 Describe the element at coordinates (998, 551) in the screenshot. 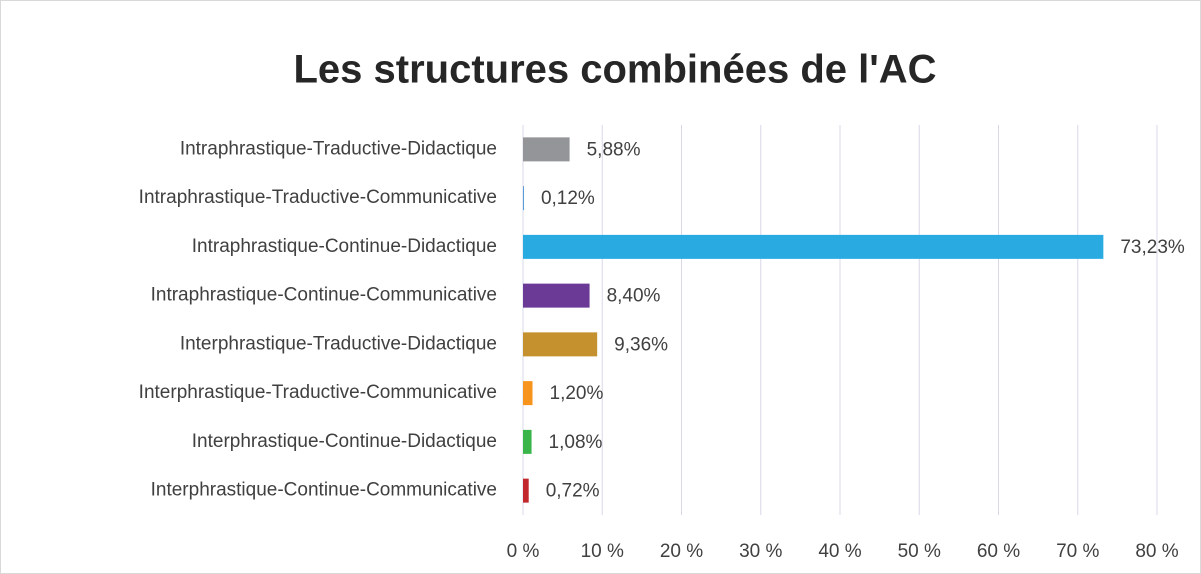

I see `x-tick-label: 60 %` at that location.